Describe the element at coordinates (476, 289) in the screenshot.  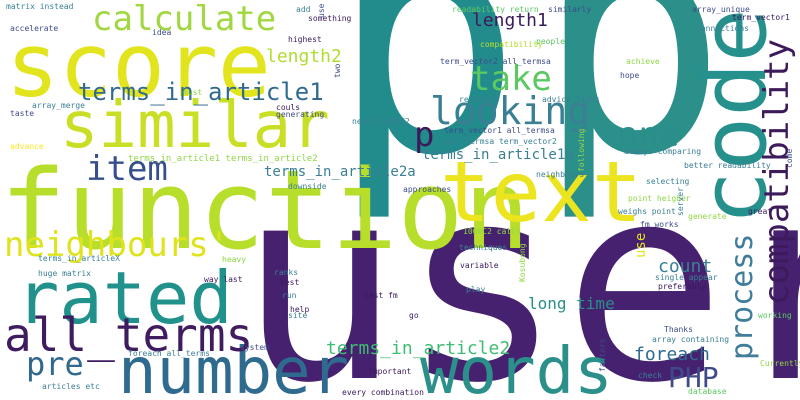
I see `word-play: play` at that location.